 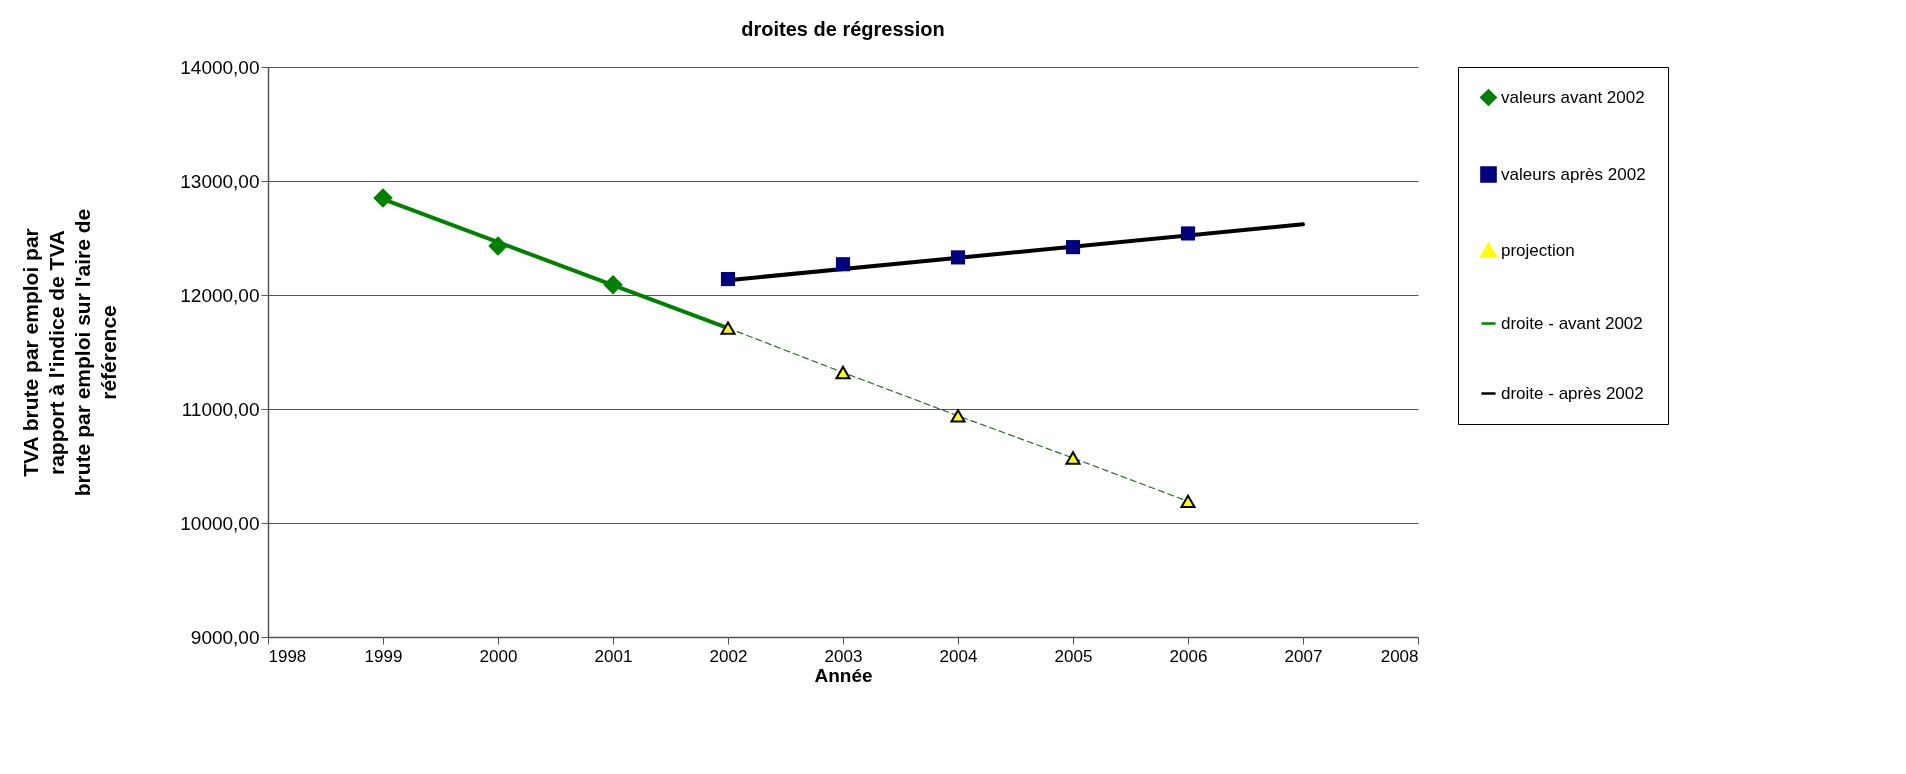 What do you see at coordinates (220, 67) in the screenshot?
I see `y-tick-label: 14000,00` at bounding box center [220, 67].